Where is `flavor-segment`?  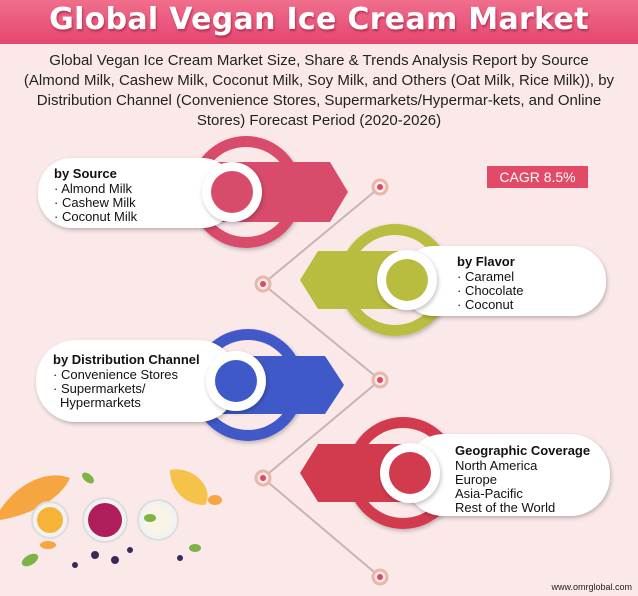
flavor-segment is located at coordinates (453, 280).